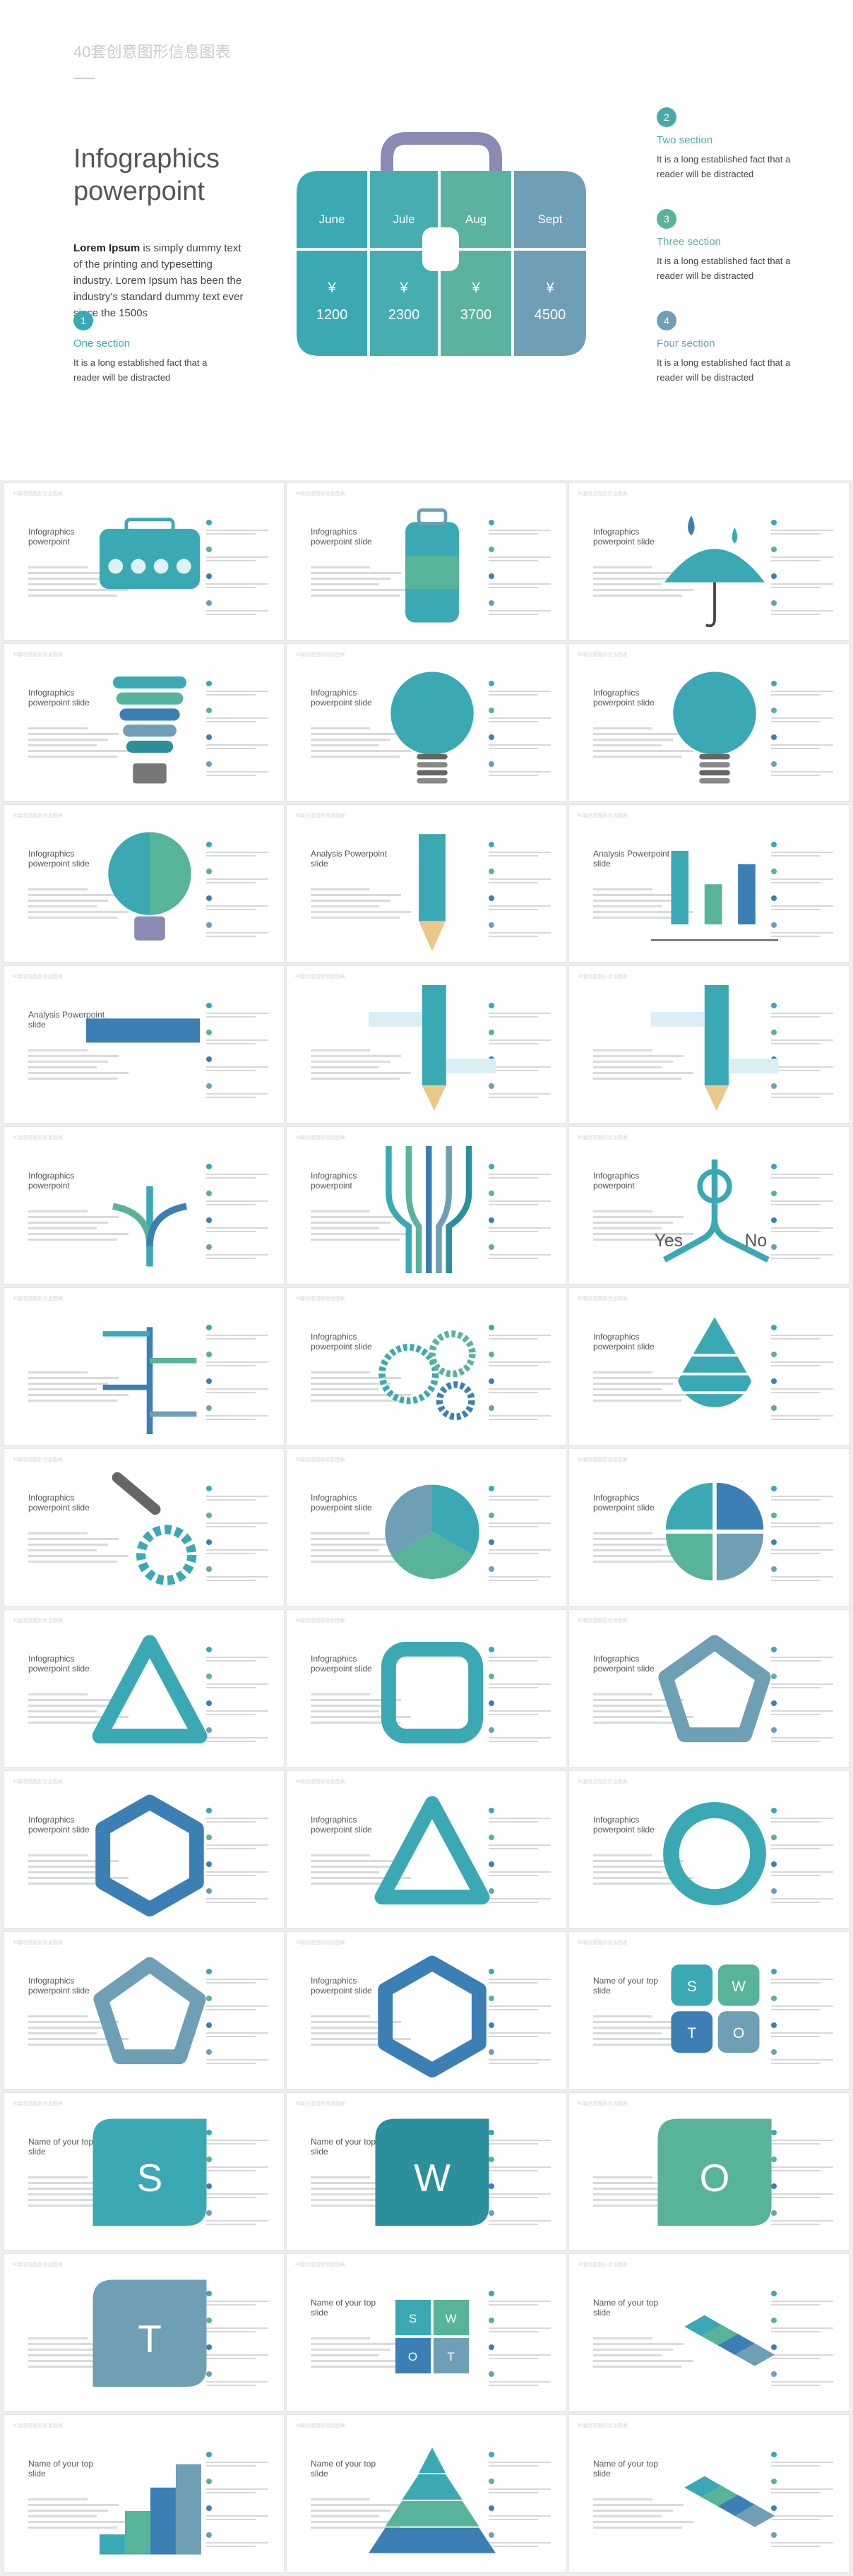 The image size is (853, 2576). What do you see at coordinates (710, 605) in the screenshot?
I see `umbrella-shaft` at bounding box center [710, 605].